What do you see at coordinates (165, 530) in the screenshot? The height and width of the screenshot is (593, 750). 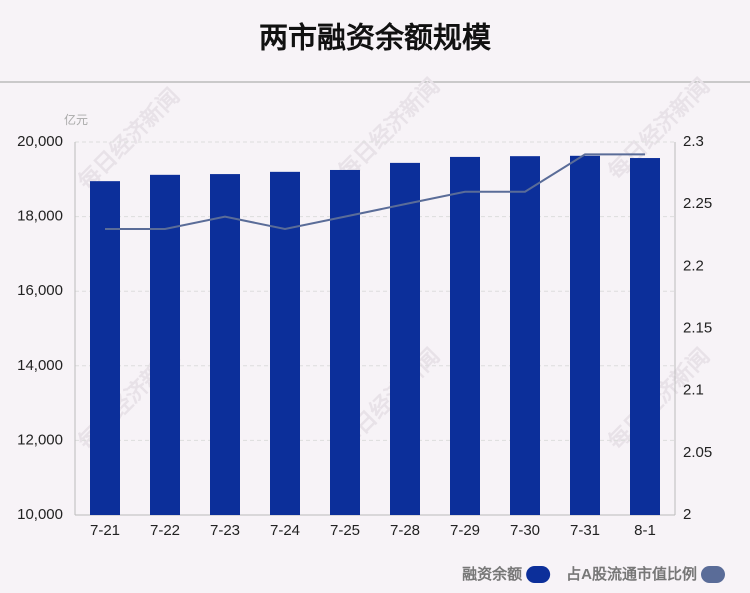 I see `x-tick-label: 7-22` at bounding box center [165, 530].